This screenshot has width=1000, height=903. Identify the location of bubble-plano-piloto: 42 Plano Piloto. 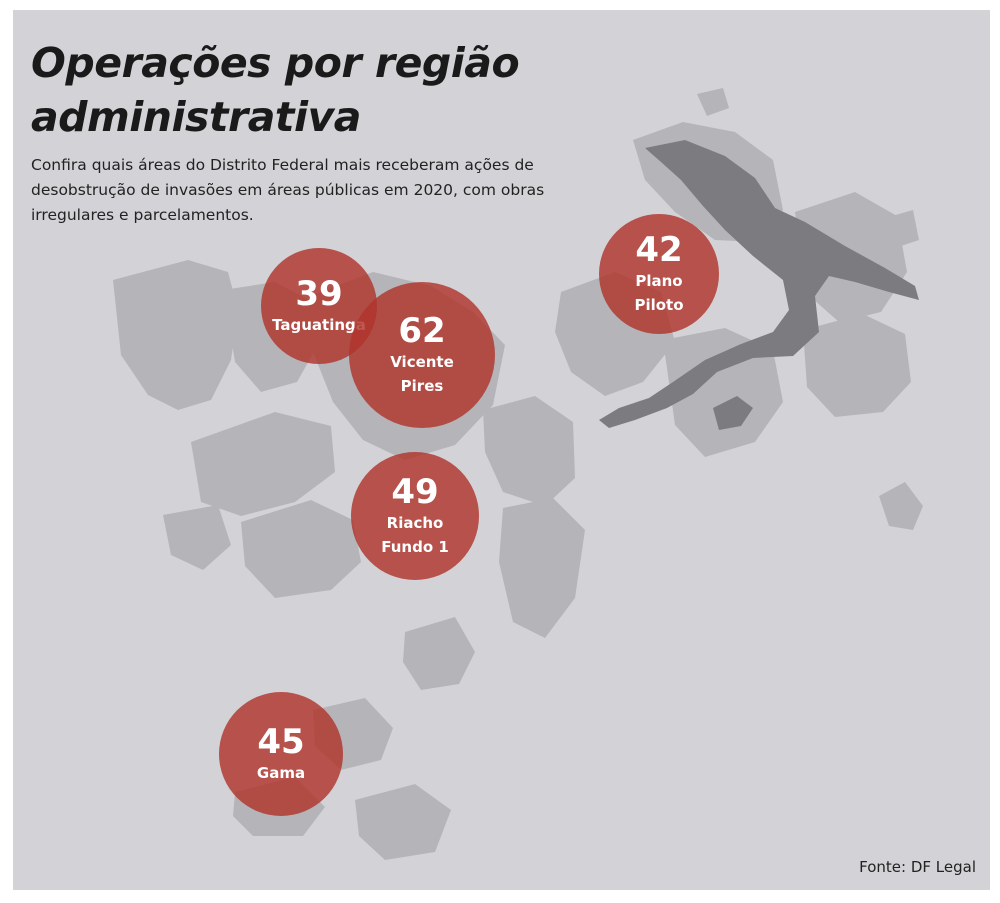
(659, 274).